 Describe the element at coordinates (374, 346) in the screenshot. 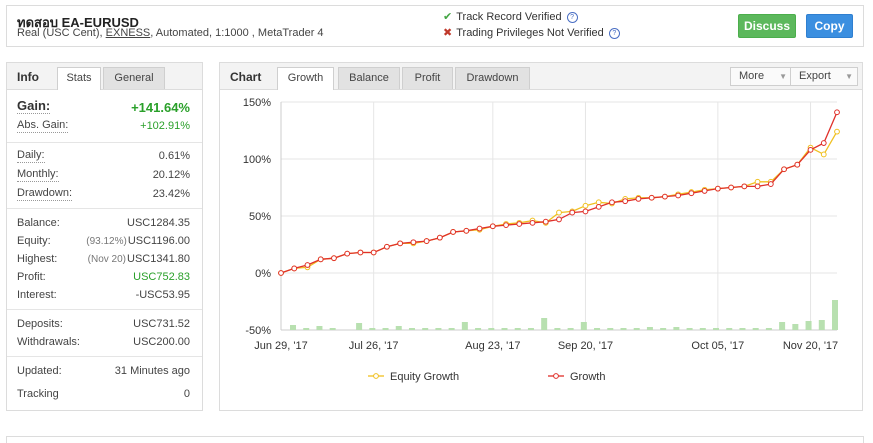

I see `x-tick-label: Jul 26, '17` at that location.